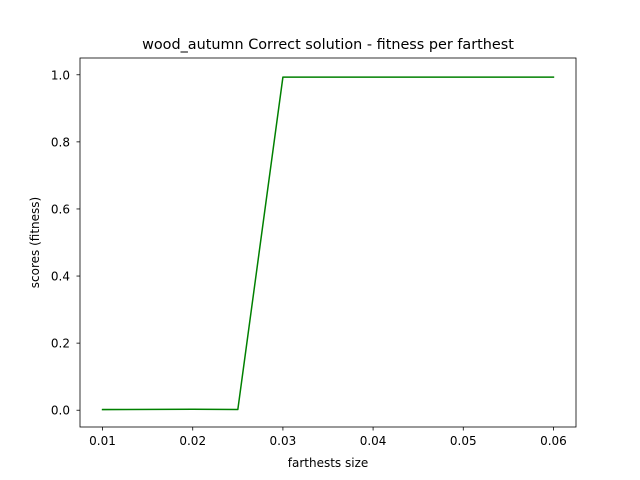  Describe the element at coordinates (192, 441) in the screenshot. I see `x-tick-label: 0.02` at that location.